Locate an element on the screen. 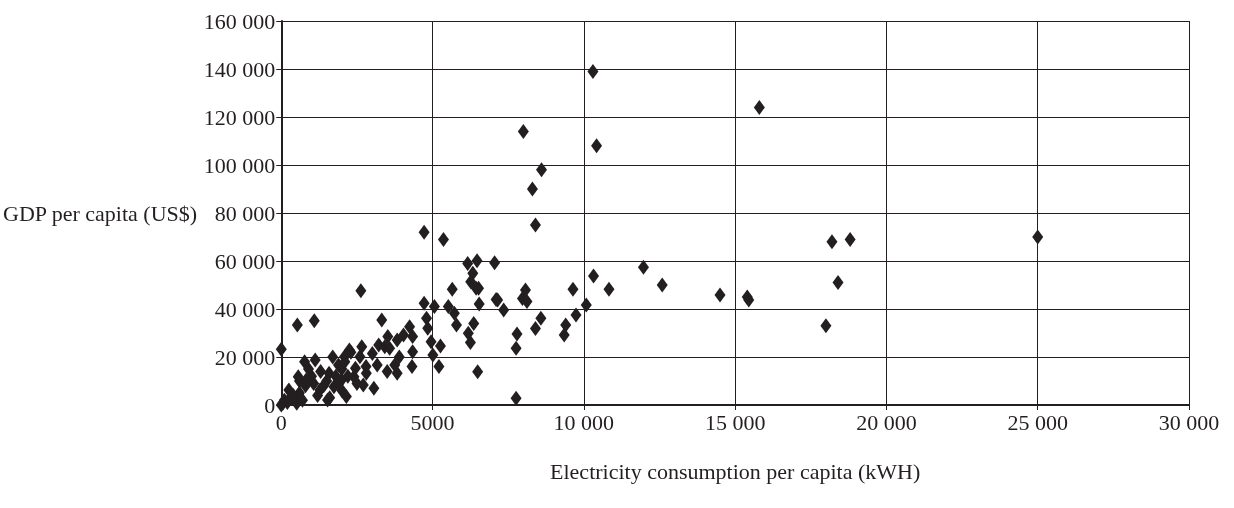 Image resolution: width=1234 pixels, height=508 pixels. x-tick-label: 15 000 is located at coordinates (735, 422).